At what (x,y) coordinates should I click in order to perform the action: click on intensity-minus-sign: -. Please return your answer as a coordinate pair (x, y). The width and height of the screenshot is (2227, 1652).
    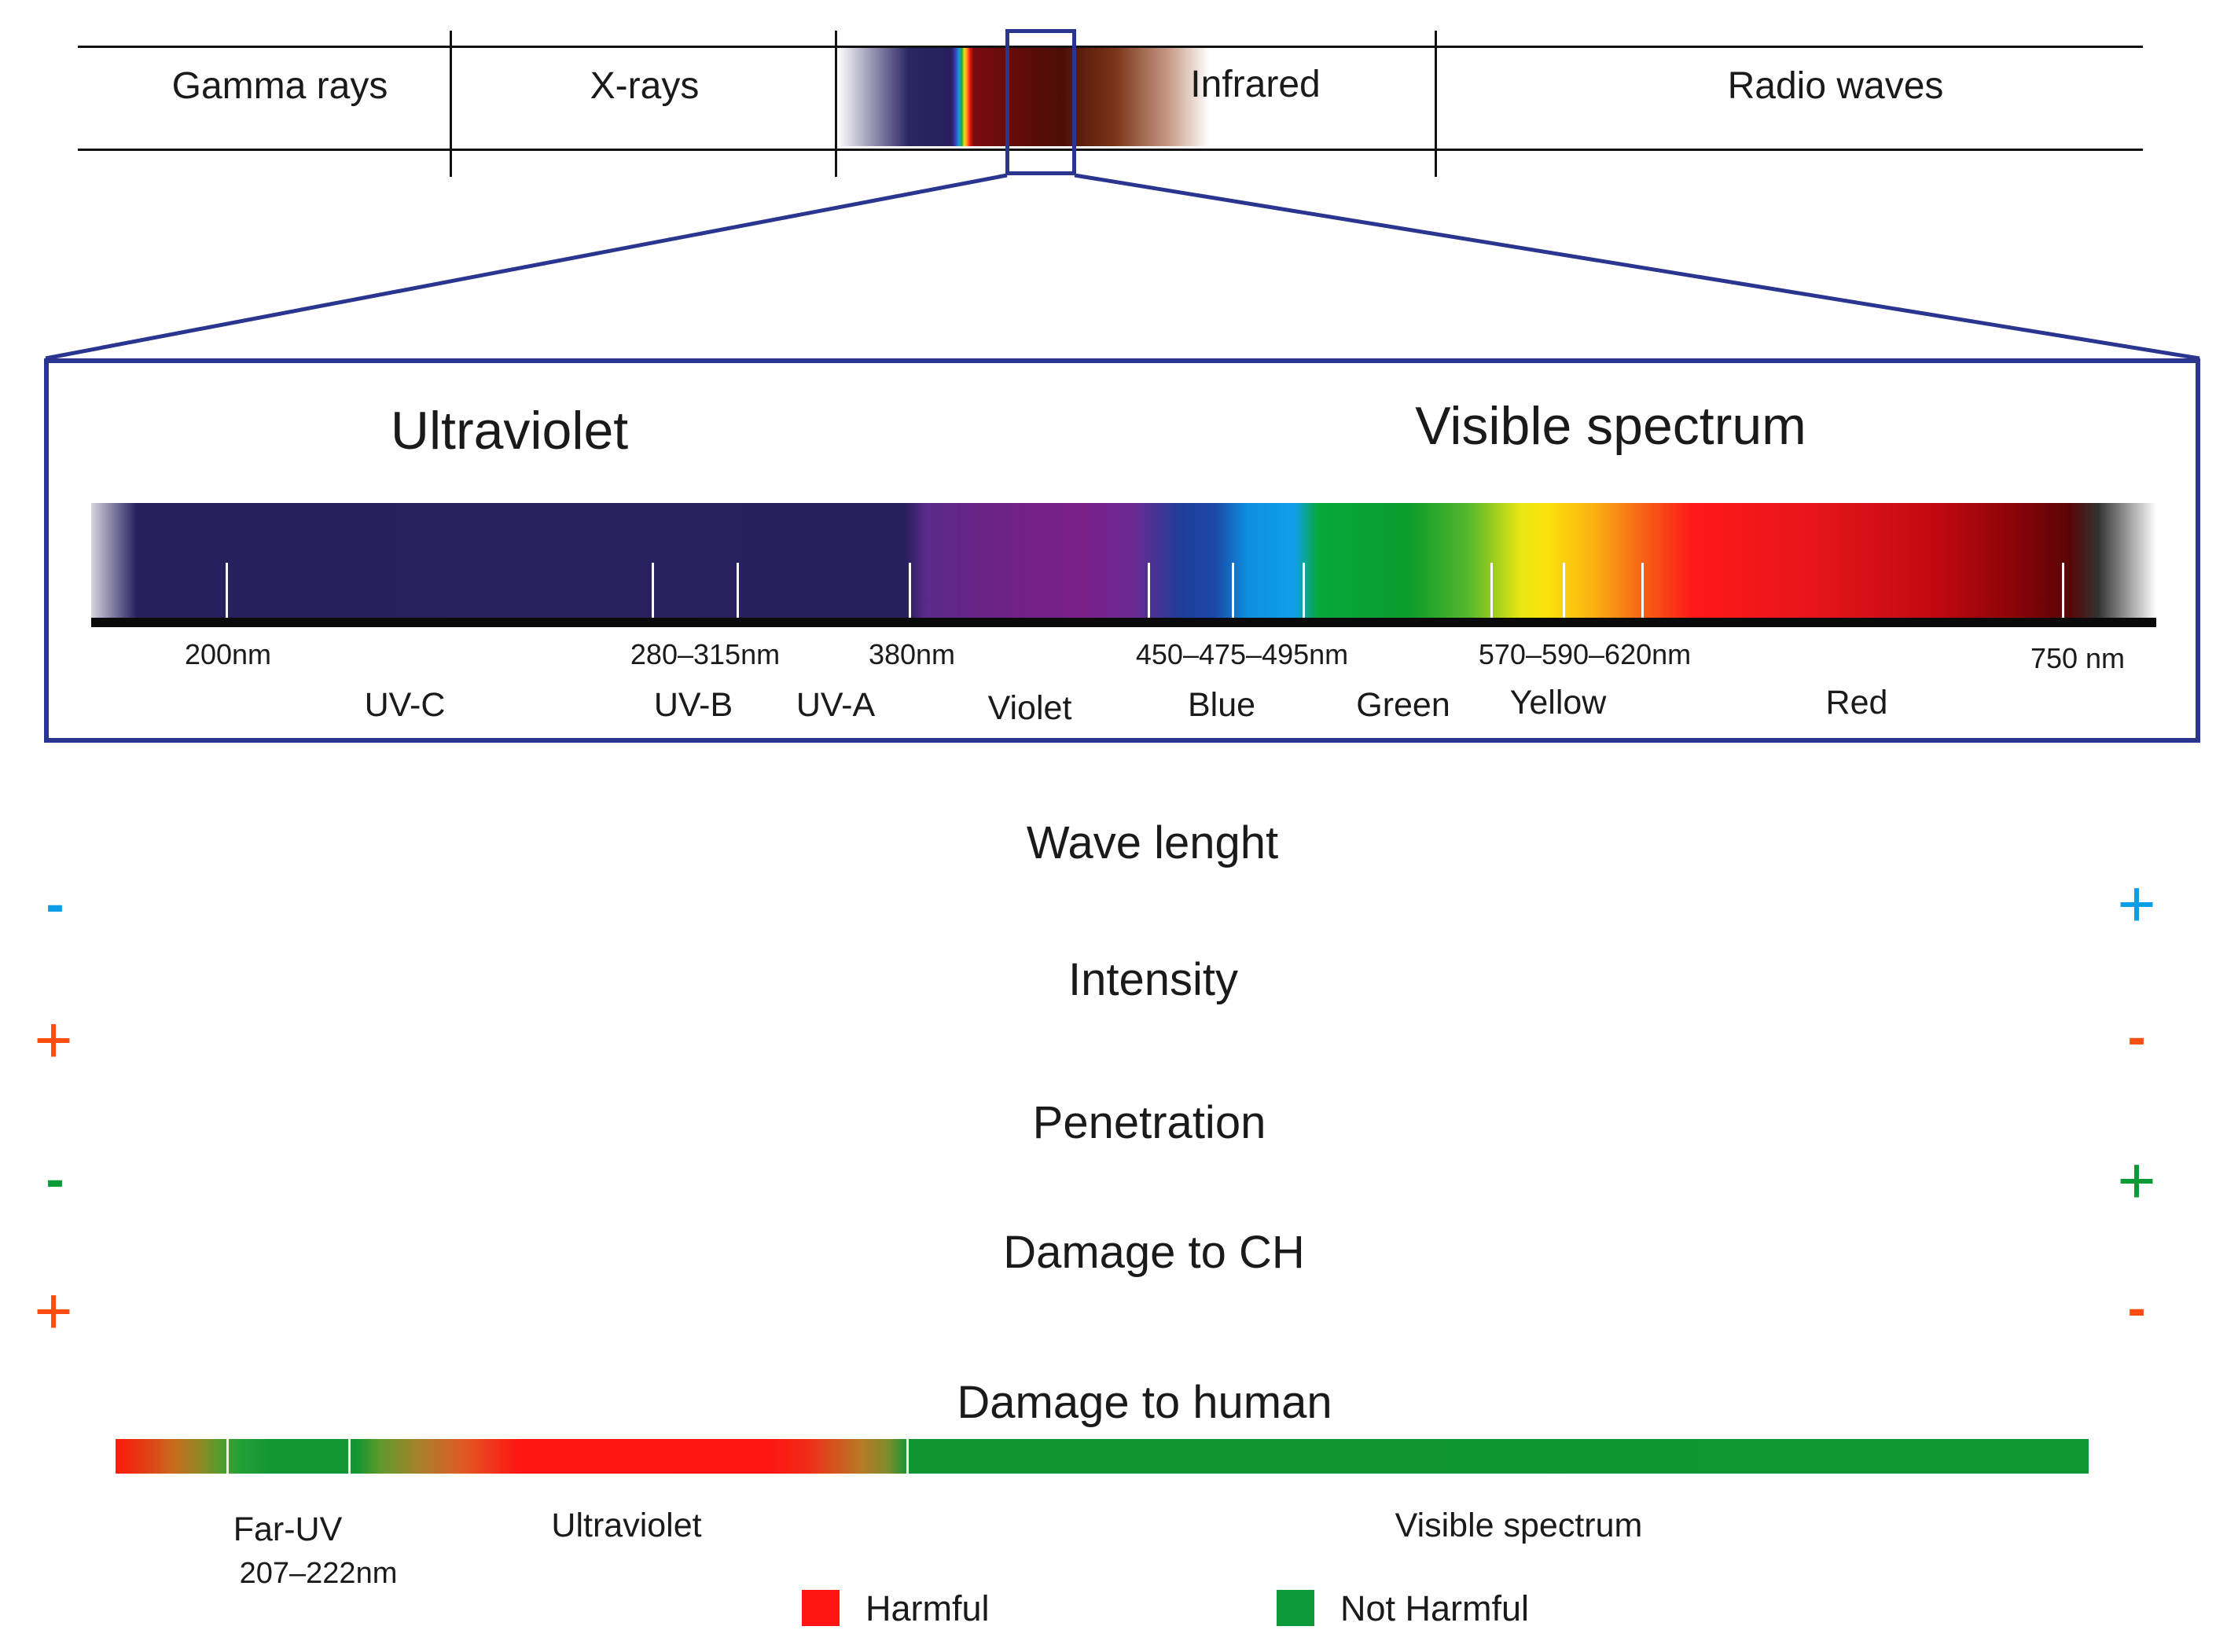
    Looking at the image, I should click on (2136, 1037).